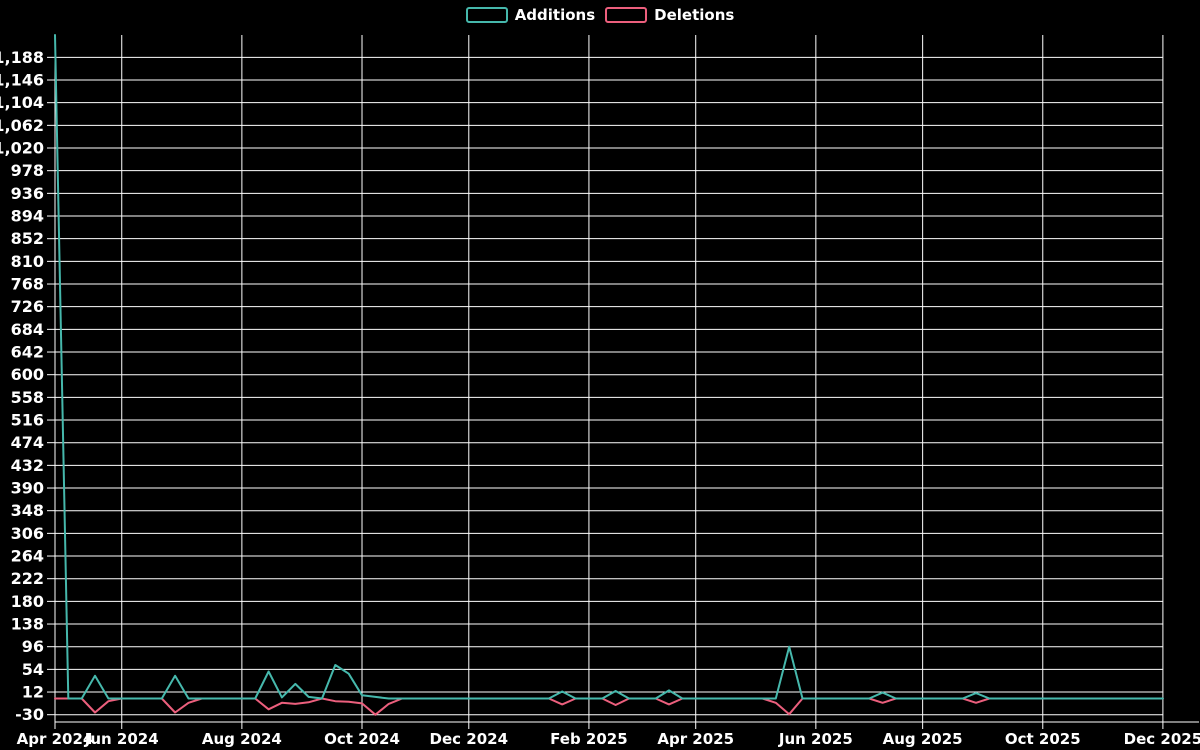 The image size is (1200, 750). What do you see at coordinates (486, 15) in the screenshot?
I see `additions-legend-swatch-icon` at bounding box center [486, 15].